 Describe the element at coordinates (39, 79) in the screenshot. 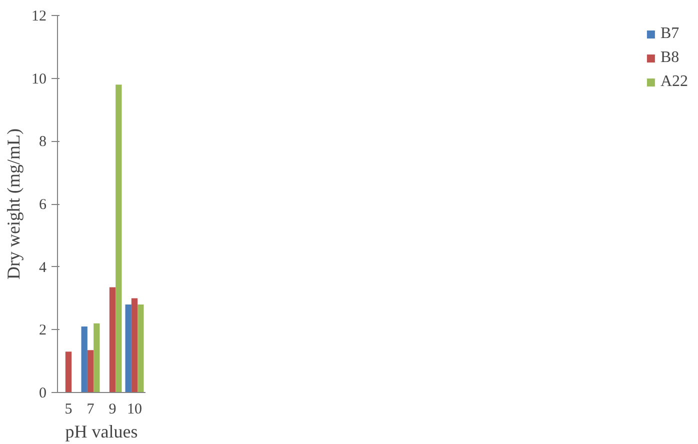

I see `y-tick-label: 10` at that location.